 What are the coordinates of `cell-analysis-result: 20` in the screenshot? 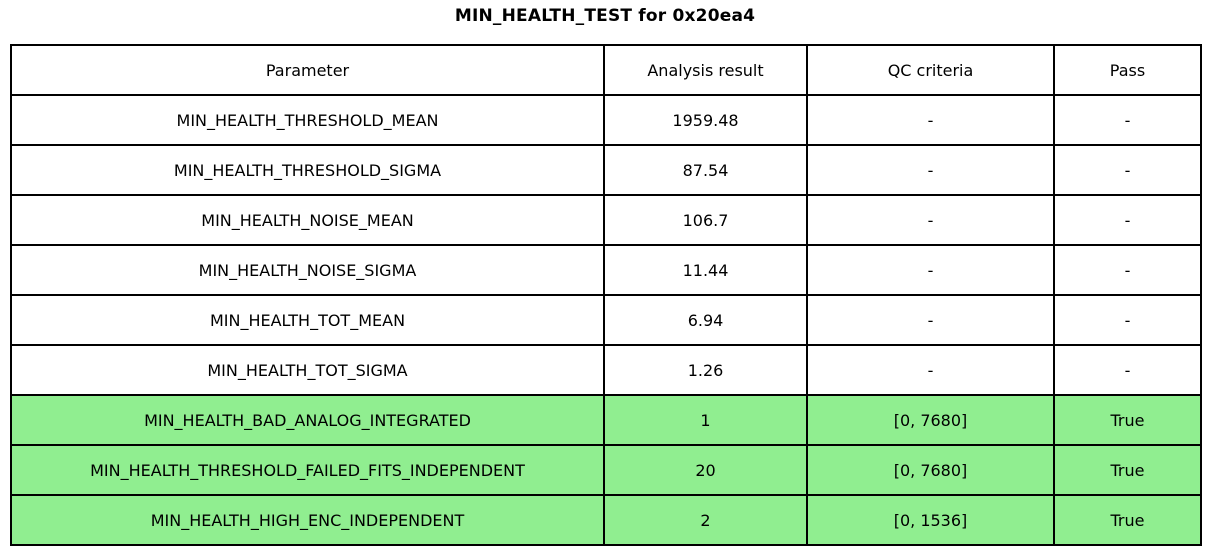 It's located at (705, 470).